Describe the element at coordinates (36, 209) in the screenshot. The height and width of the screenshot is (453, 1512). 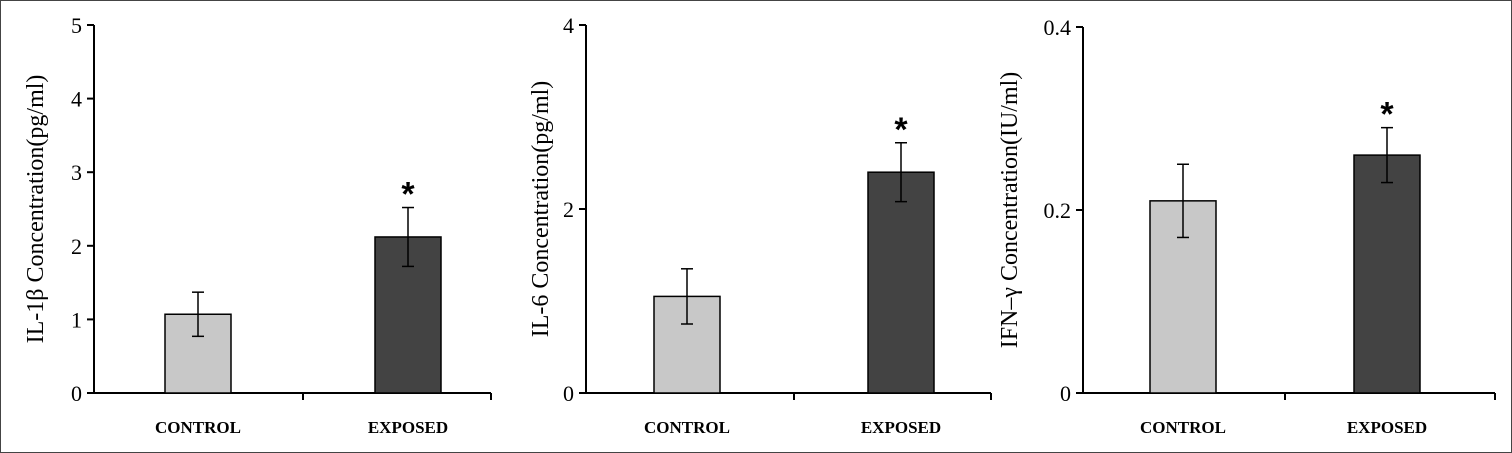
I see `y-axis-label: IL-1β Concentration(pg/ml)` at that location.